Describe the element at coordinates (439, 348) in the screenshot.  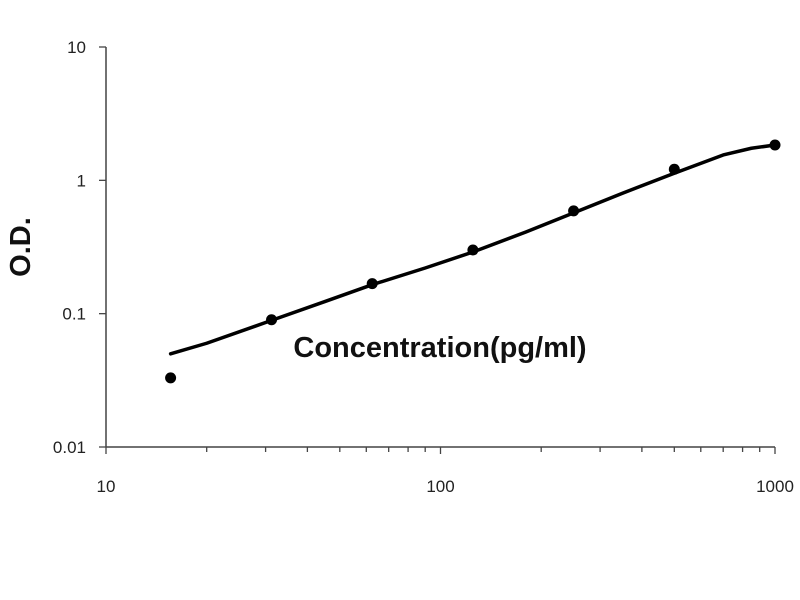
I see `x-axis-title: Concentration(pg/ml)` at that location.